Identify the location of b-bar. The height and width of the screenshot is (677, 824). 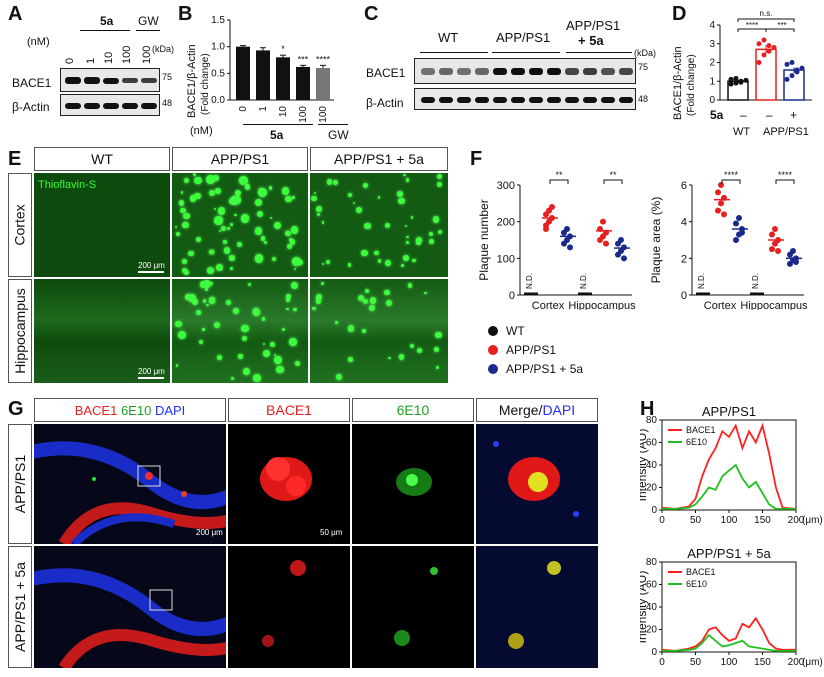
(263, 75).